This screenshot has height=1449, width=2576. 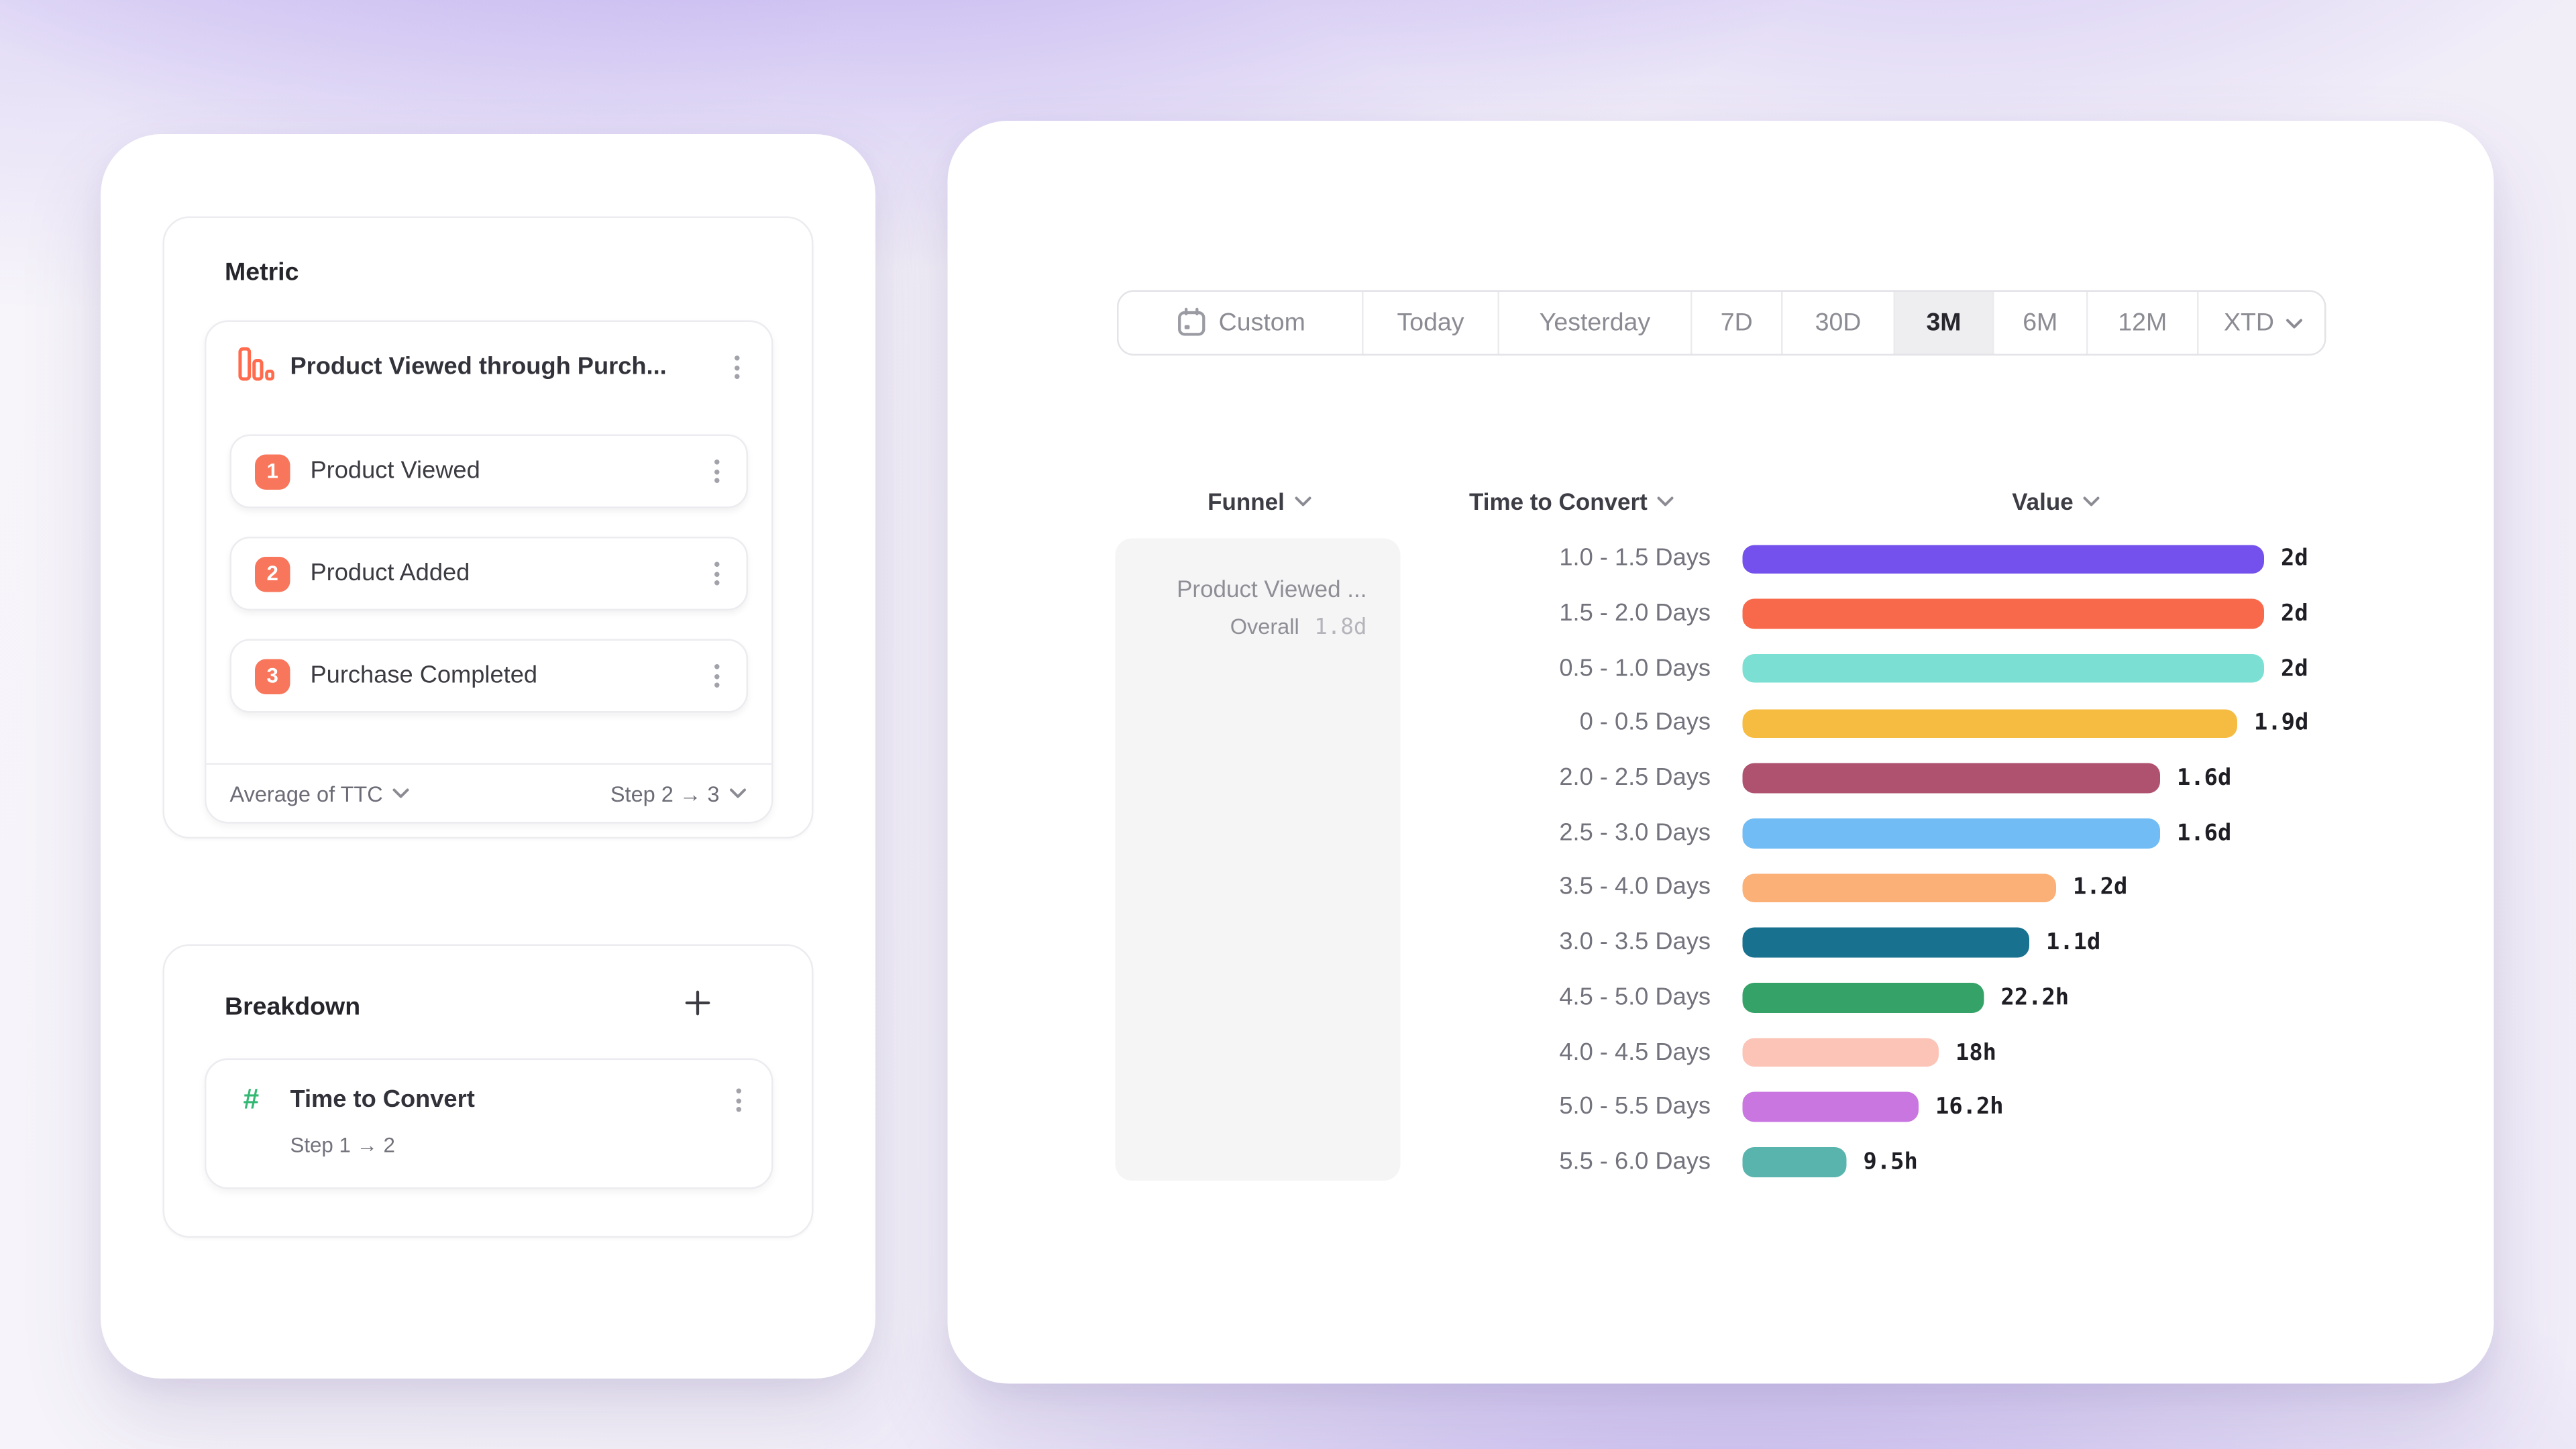 I want to click on date-option-7d: 7D, so click(x=1735, y=323).